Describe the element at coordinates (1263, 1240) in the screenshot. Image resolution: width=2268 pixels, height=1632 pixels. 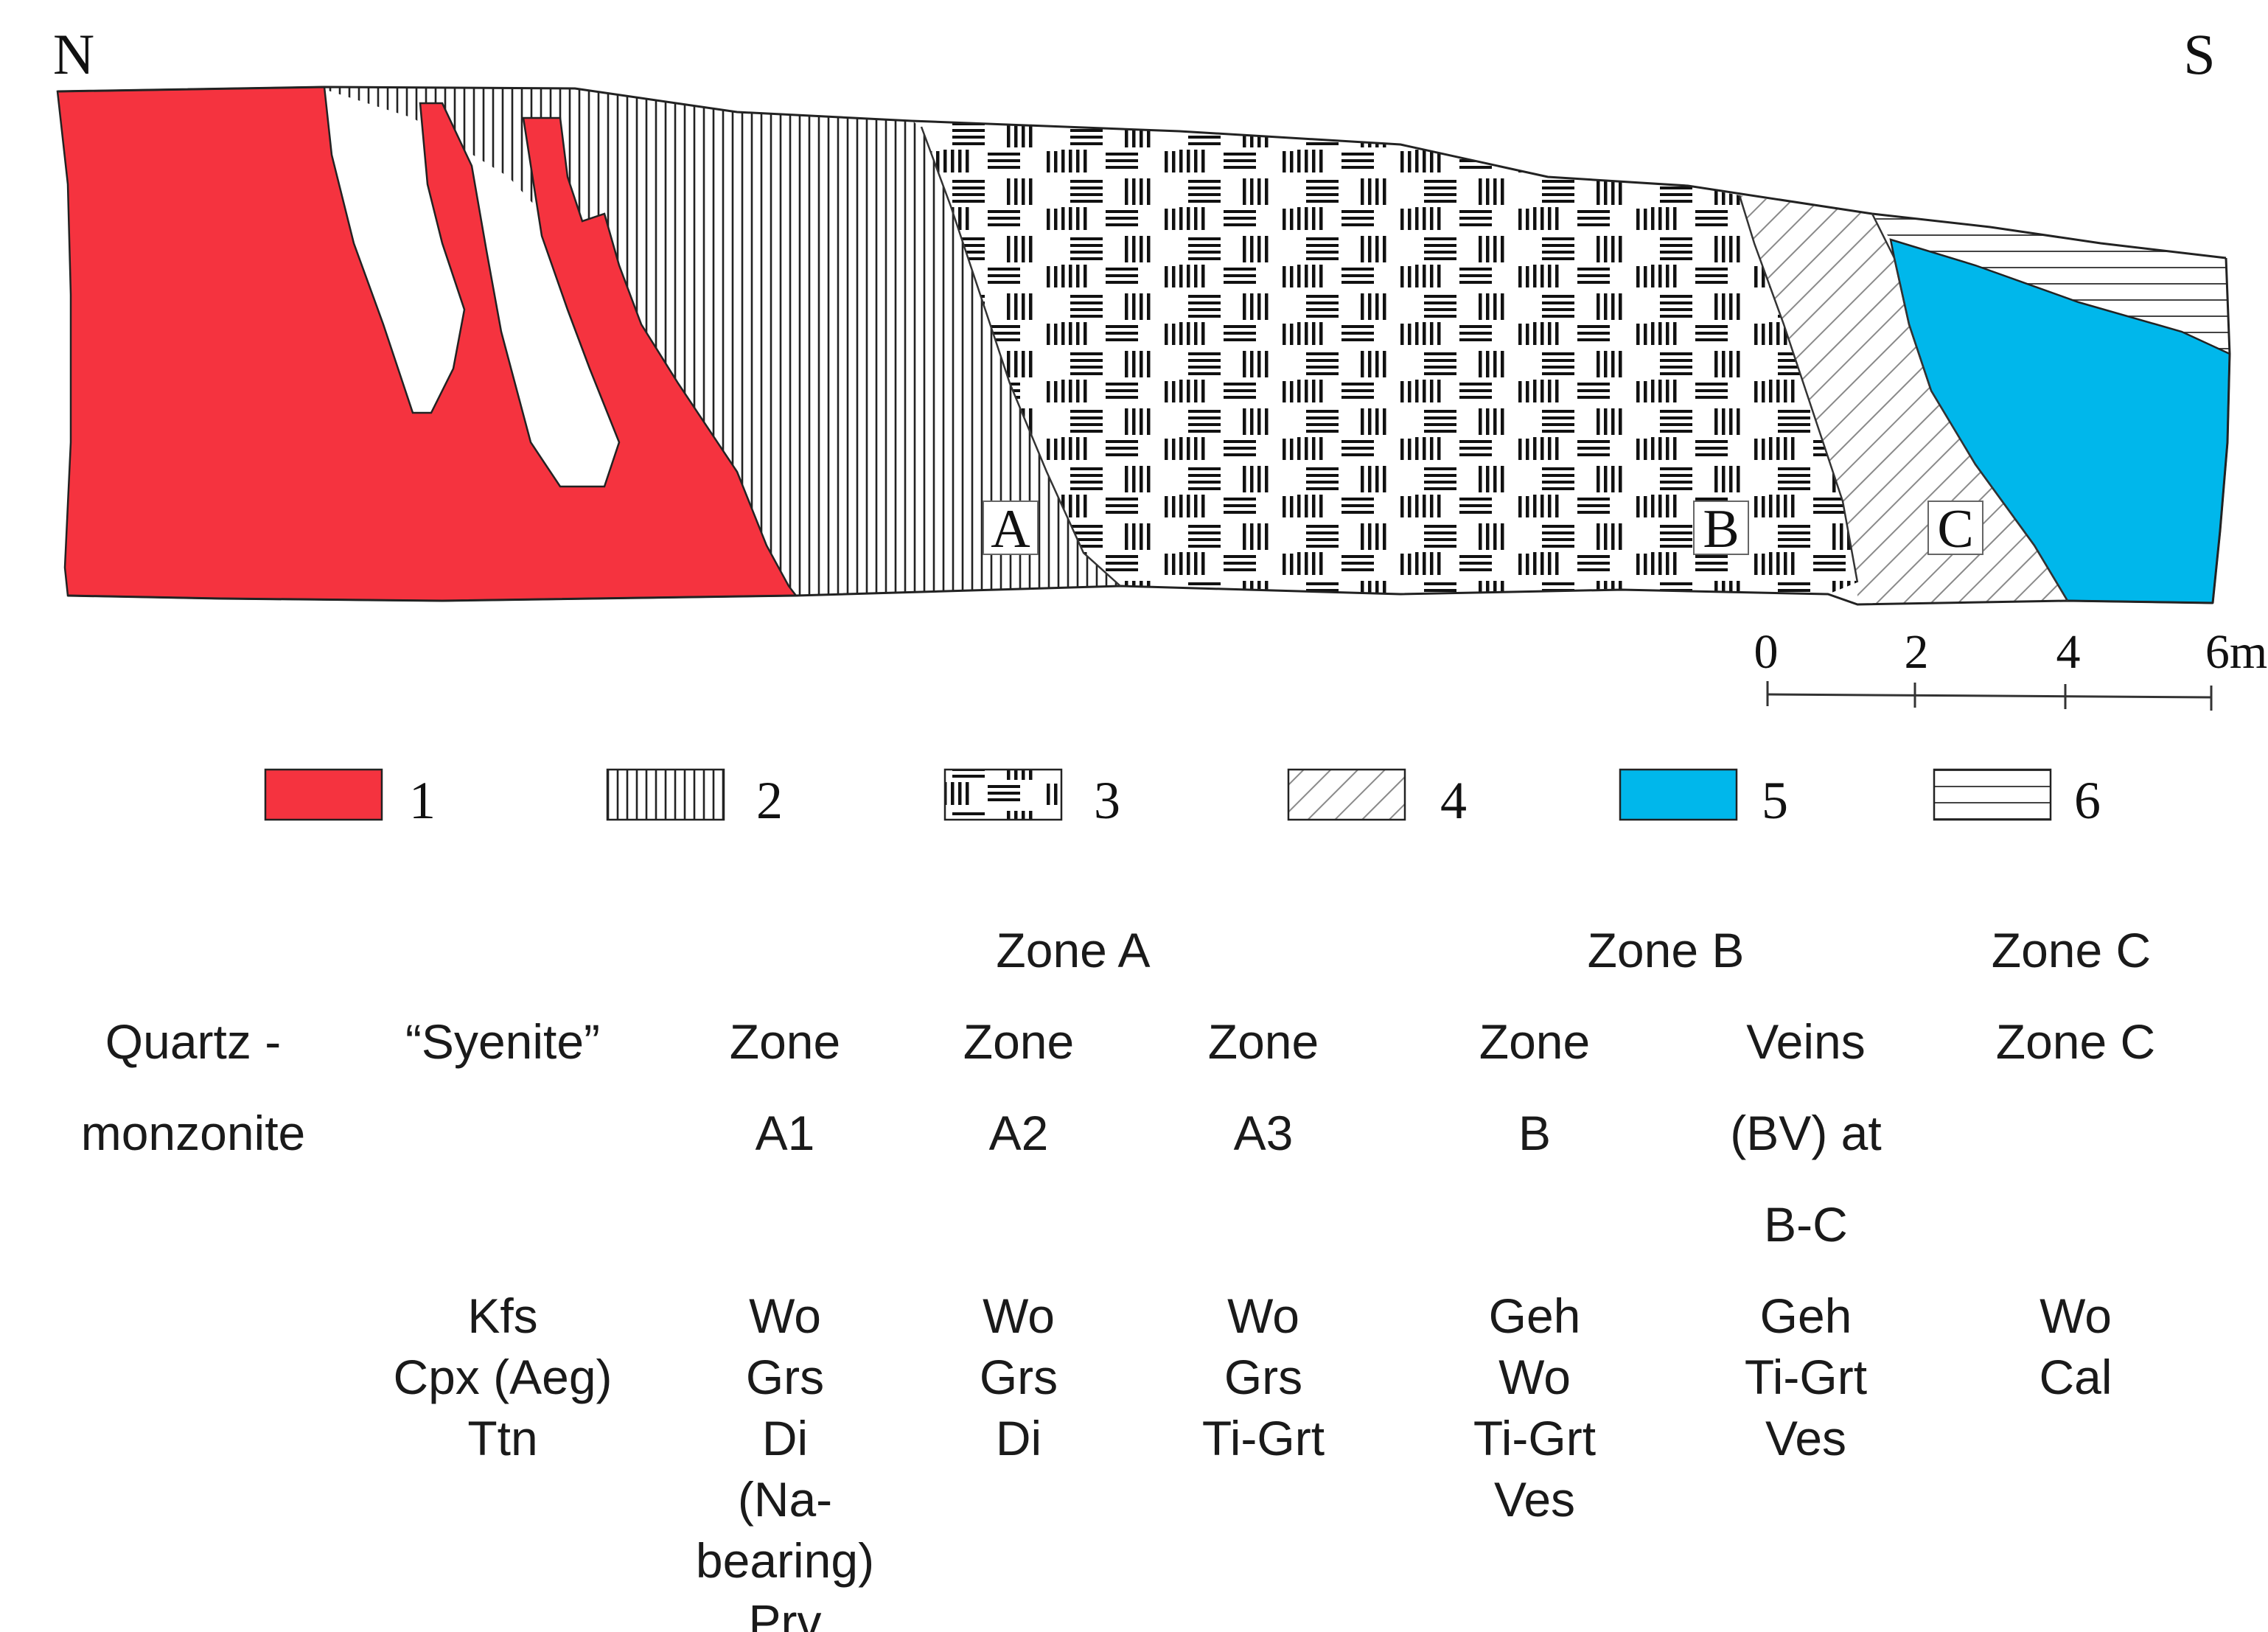
I see `table-column: Zone A3 Wo Grs Ti-Grt` at that location.